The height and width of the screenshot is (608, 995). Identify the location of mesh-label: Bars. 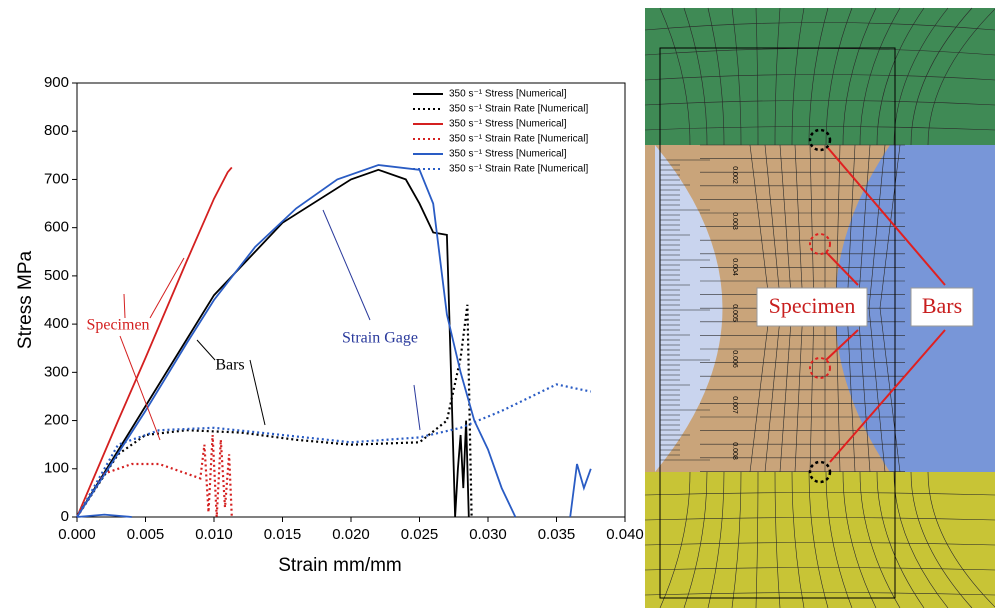
(942, 305).